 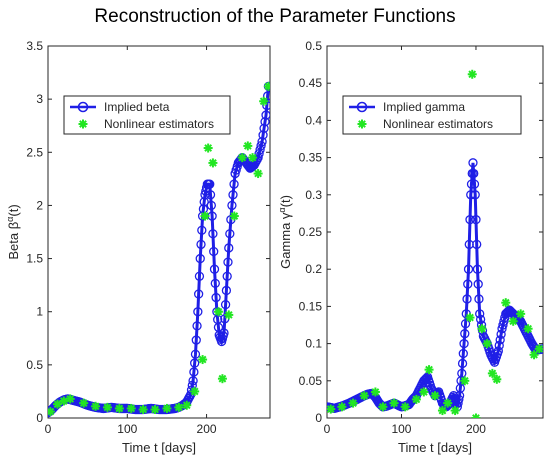 What do you see at coordinates (285, 232) in the screenshot?
I see `y-axis-label: Gamma γα(t)` at bounding box center [285, 232].